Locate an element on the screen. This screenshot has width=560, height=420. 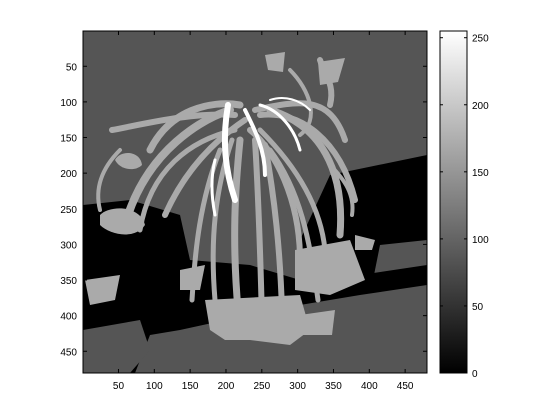
y-tick-label: 400 is located at coordinates (68, 317).